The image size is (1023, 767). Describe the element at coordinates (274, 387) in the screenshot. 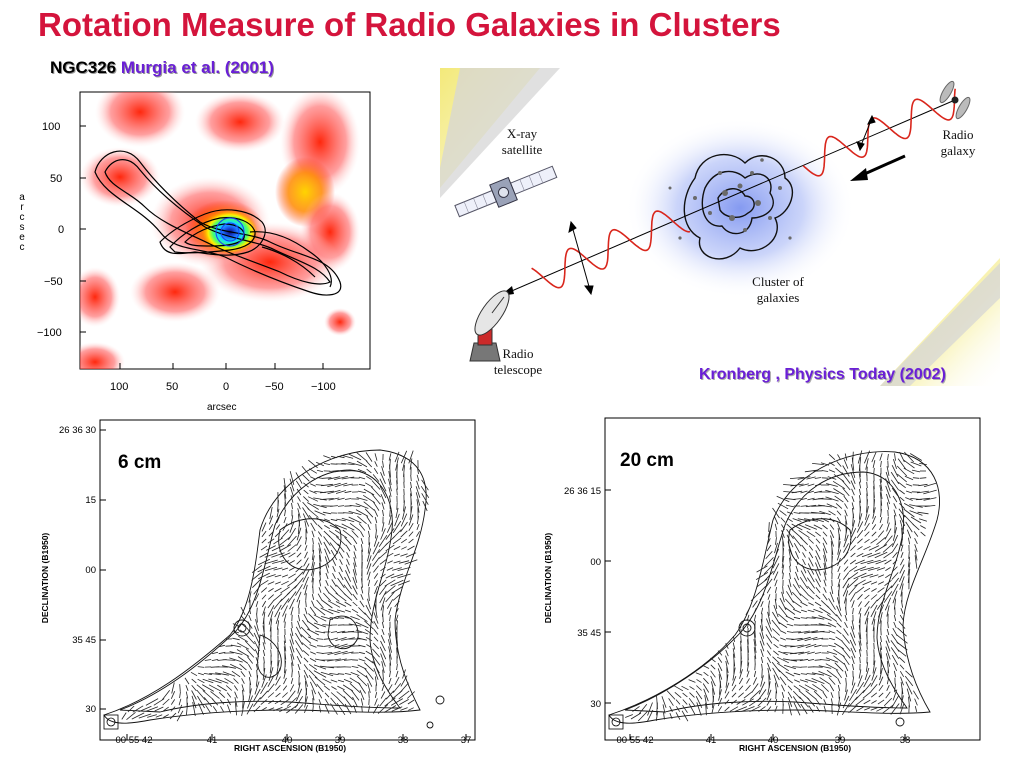

I see `x-tick: −50` at that location.